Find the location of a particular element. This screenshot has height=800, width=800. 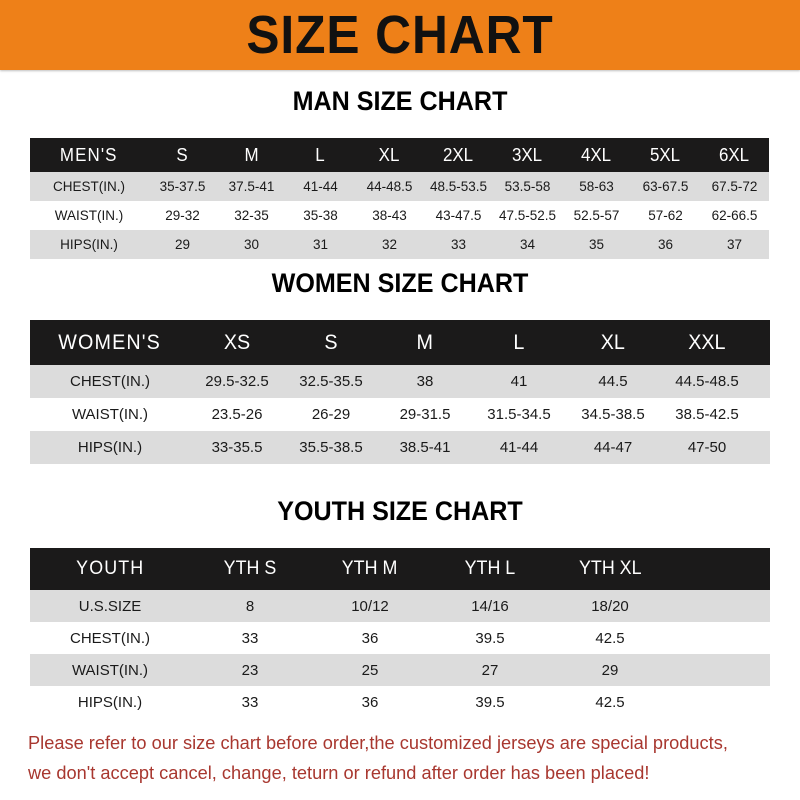

men-cell: 58-63 is located at coordinates (596, 186).